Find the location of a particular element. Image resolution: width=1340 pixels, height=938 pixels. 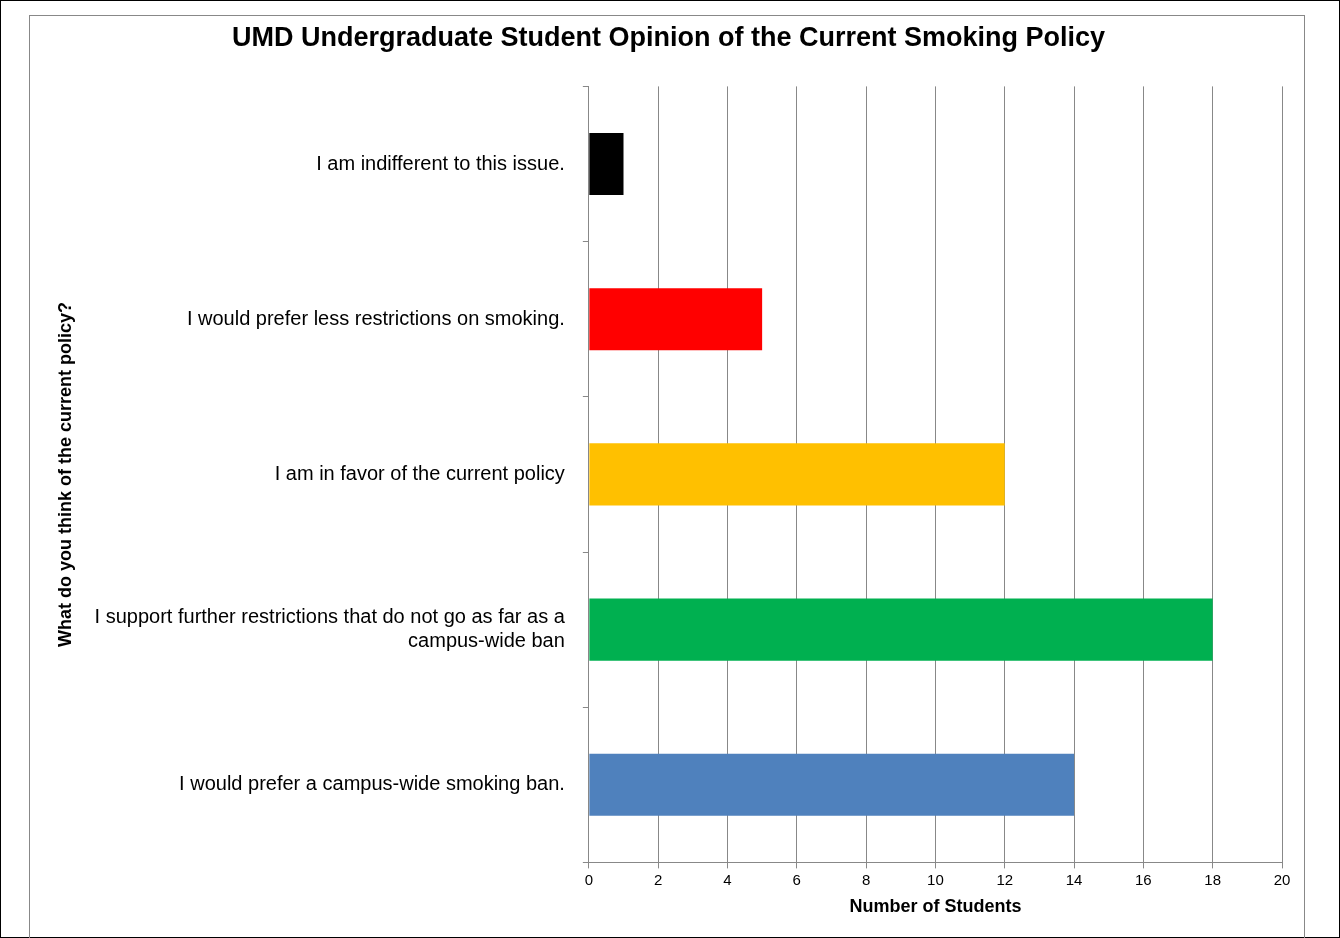

y-tick-label: I would prefer a campus-wide smoking ban. is located at coordinates (372, 783).